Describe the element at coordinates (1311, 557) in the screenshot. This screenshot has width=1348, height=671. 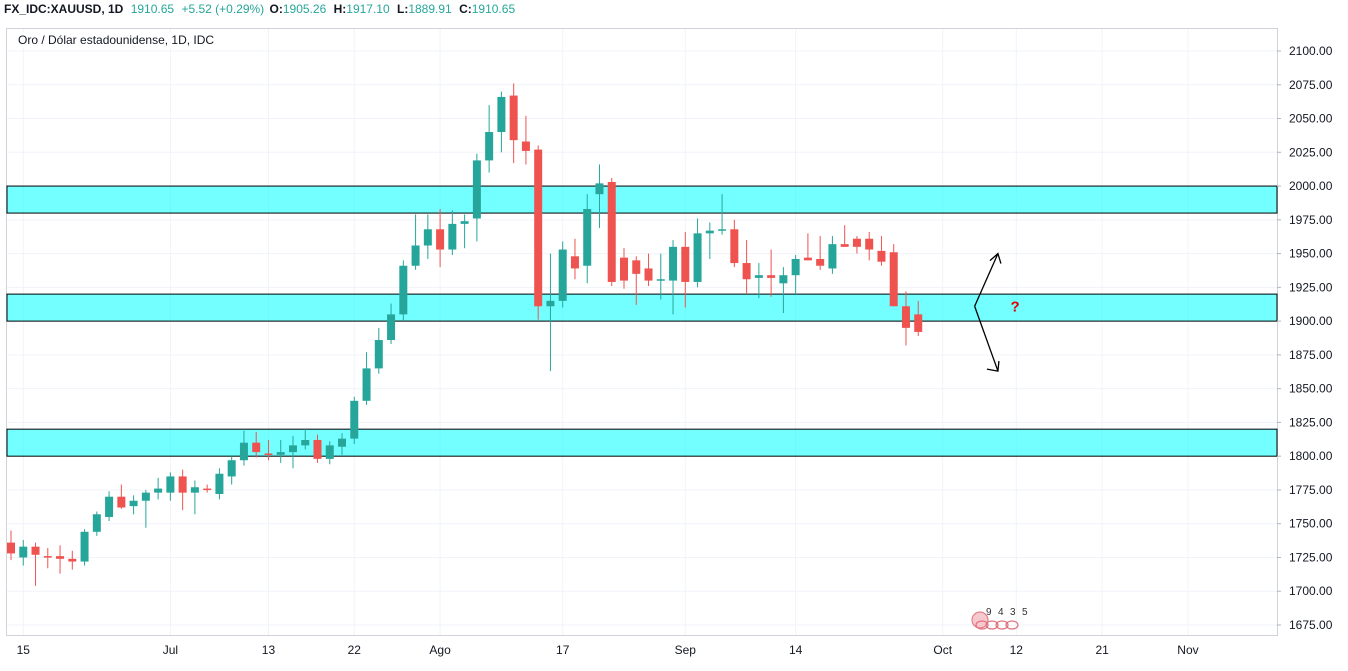
I see `y-tick-label: 1725.00` at that location.